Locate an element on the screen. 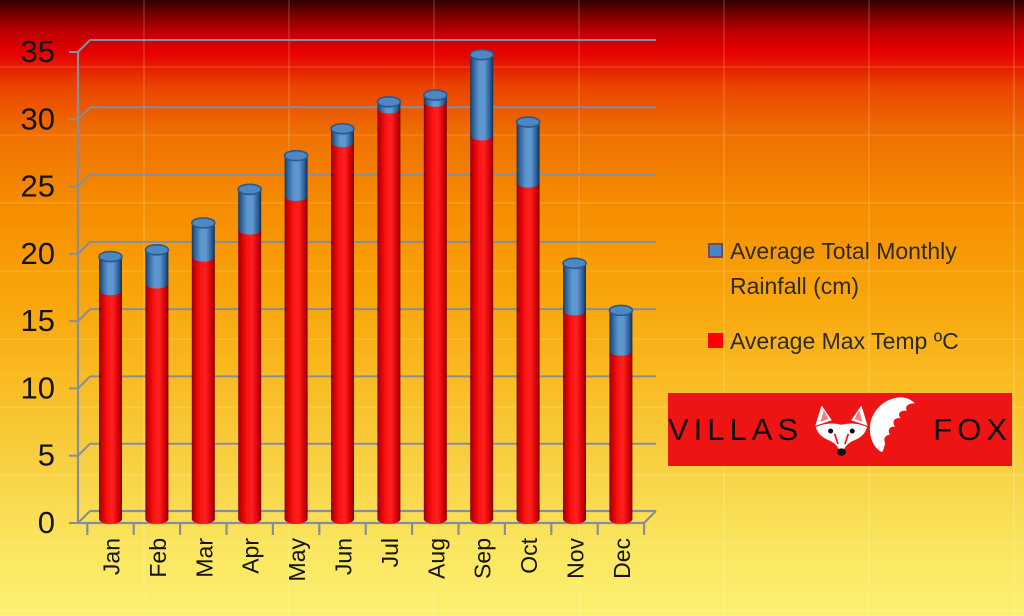 The height and width of the screenshot is (616, 1024). legend-item-max-temp: Average Max Temp ºC is located at coordinates (858, 341).